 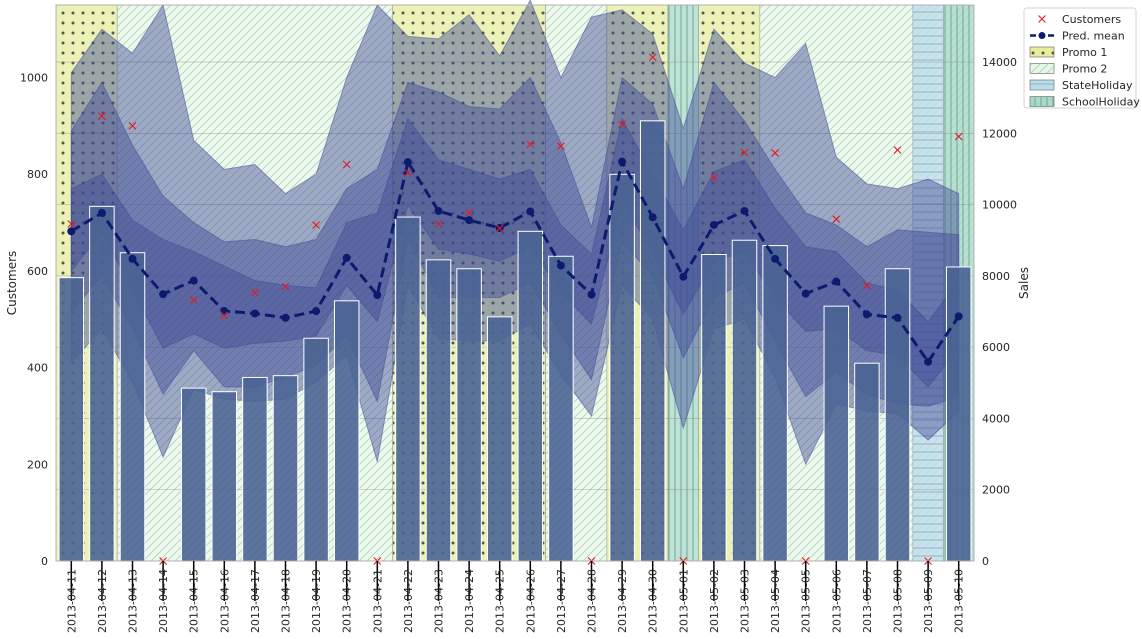 What do you see at coordinates (530, 601) in the screenshot?
I see `x-tick-label-15: 2013-04-26` at bounding box center [530, 601].